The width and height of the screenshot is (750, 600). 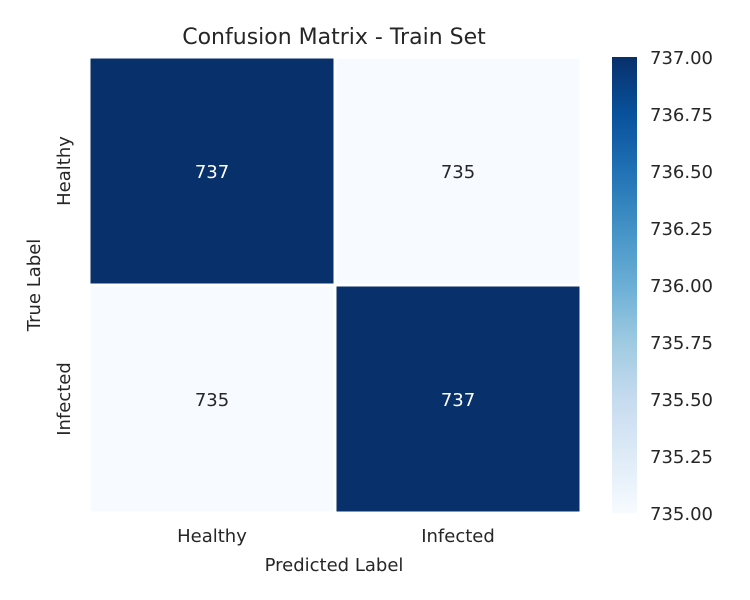 I want to click on colorbar-tick-label: 736.00, so click(x=681, y=286).